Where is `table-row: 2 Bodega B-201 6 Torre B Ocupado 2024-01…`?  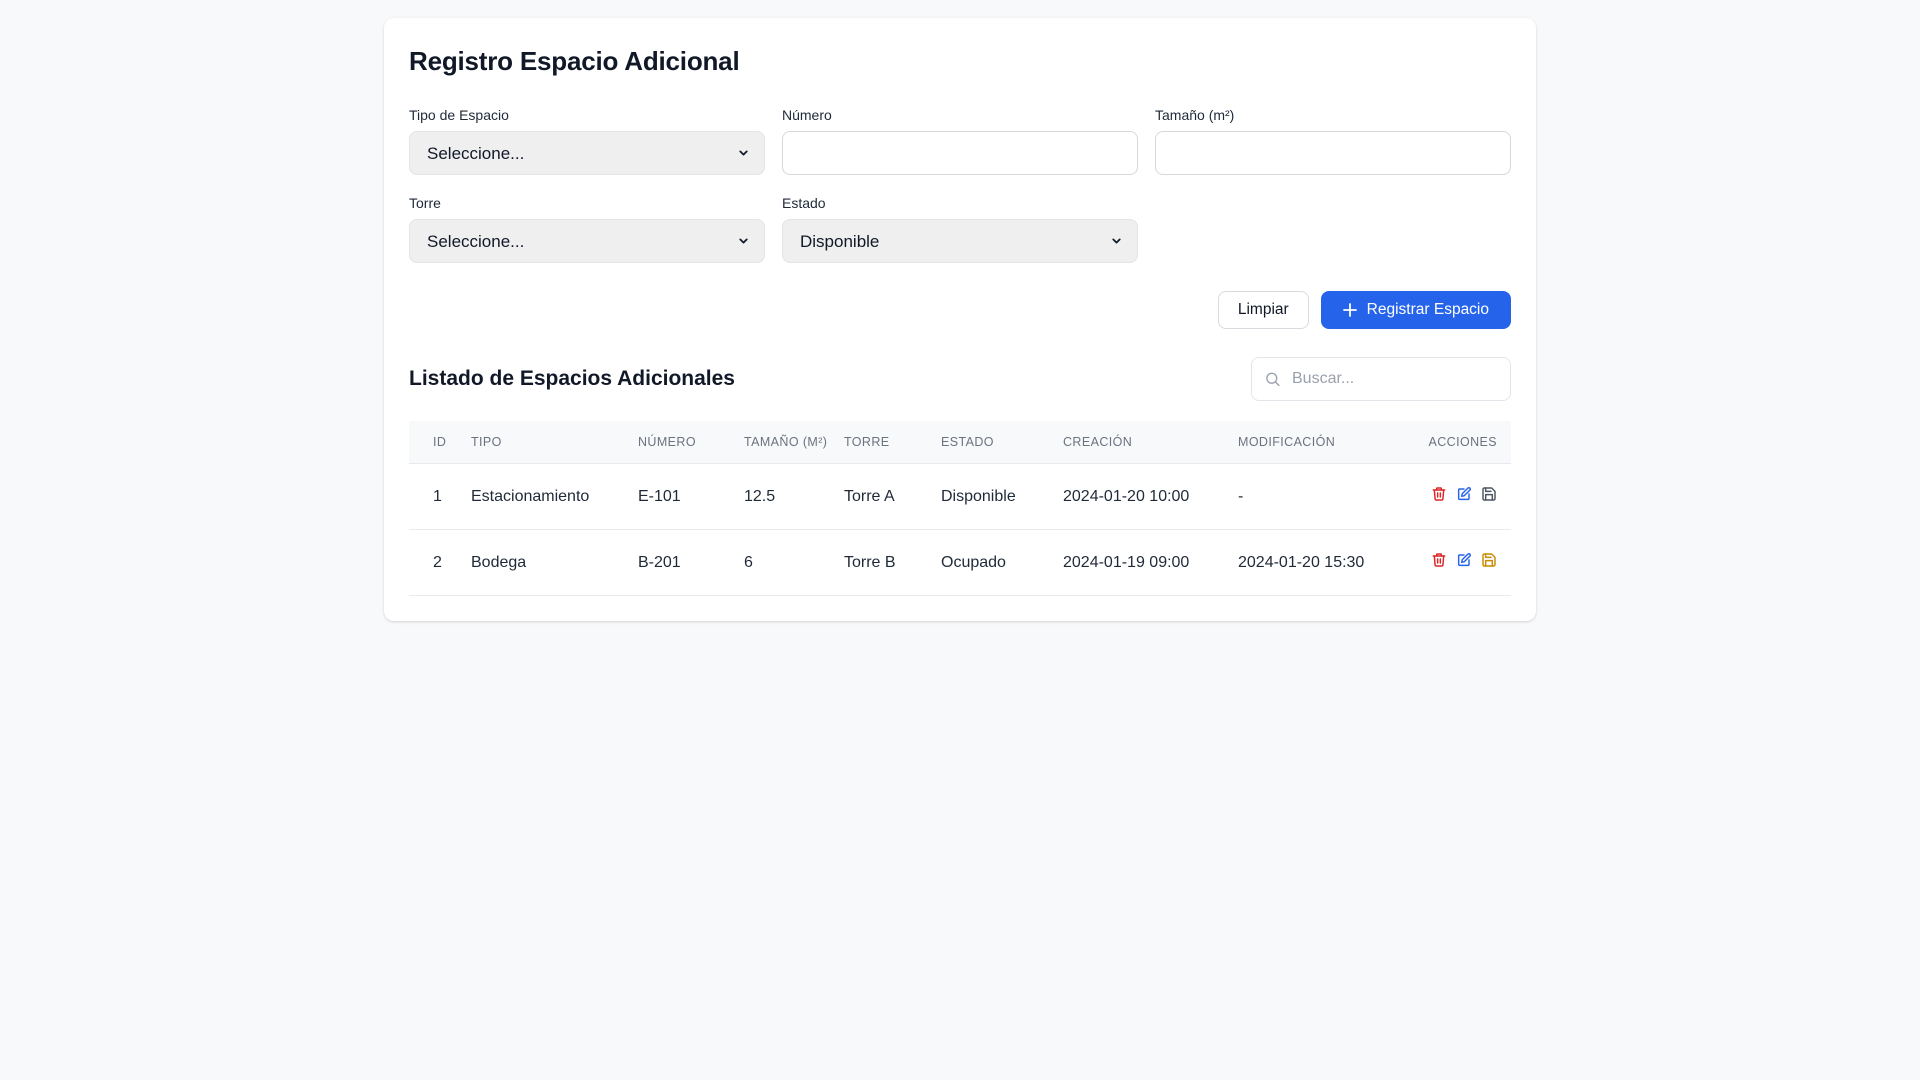 table-row: 2 Bodega B-201 6 Torre B Ocupado 2024-01… is located at coordinates (960, 562).